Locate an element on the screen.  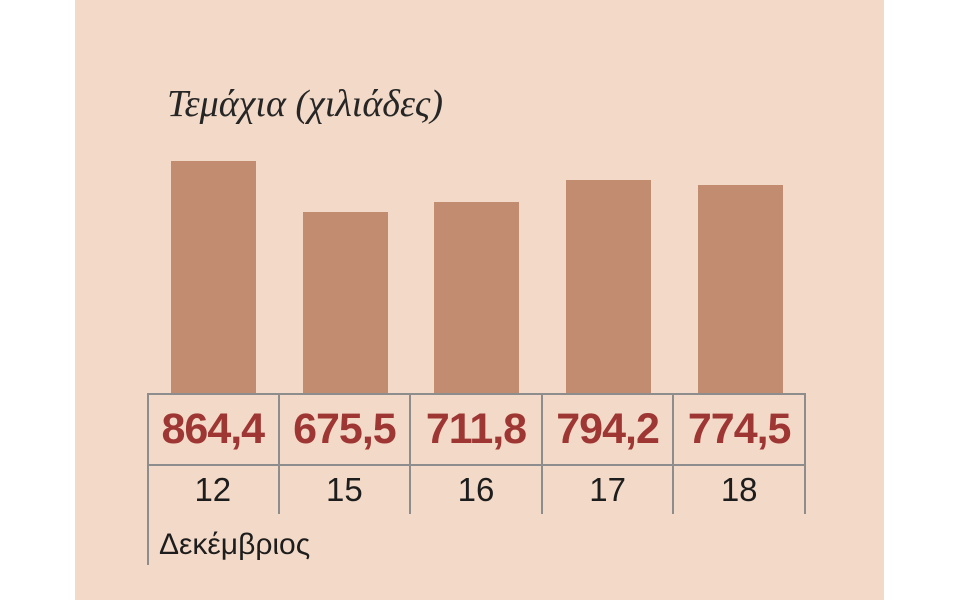
value-cell: 794,2 is located at coordinates (609, 429).